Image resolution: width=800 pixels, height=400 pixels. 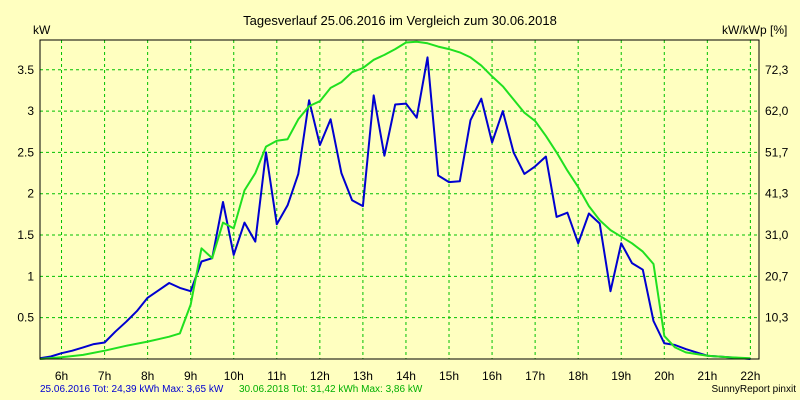 What do you see at coordinates (276, 376) in the screenshot?
I see `x-tick-label: 11h` at bounding box center [276, 376].